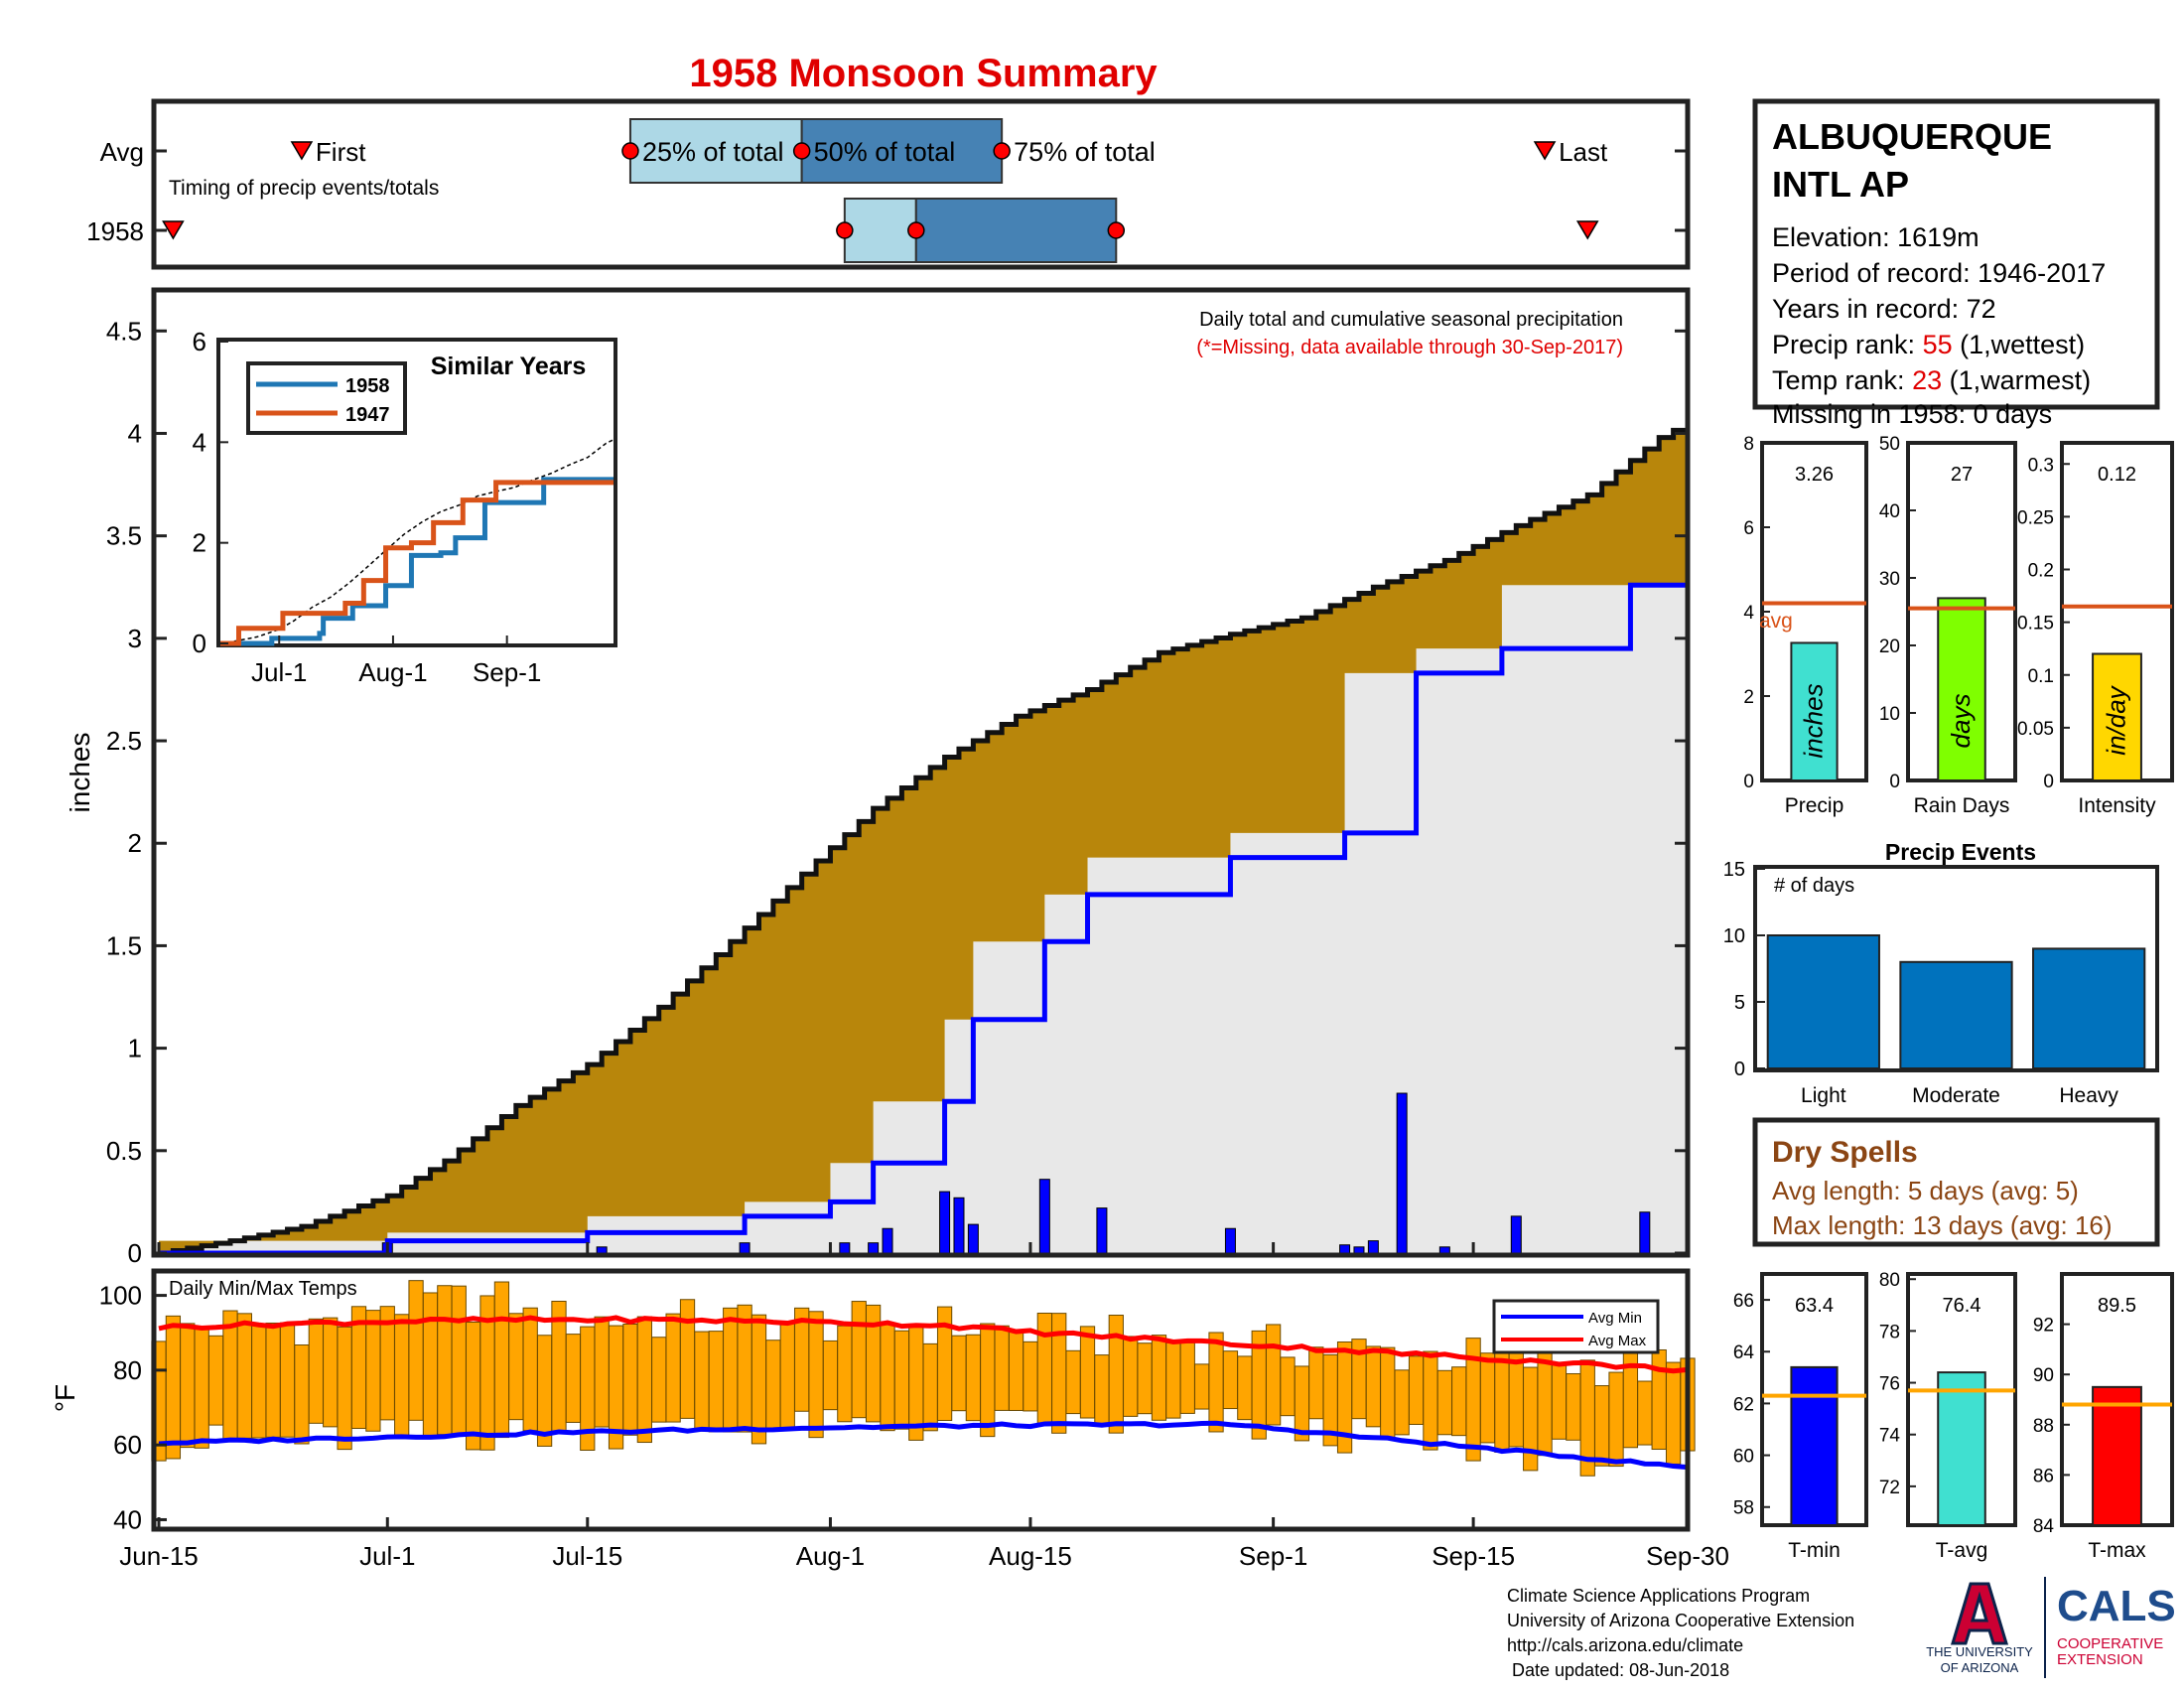 This screenshot has width=2184, height=1693. Describe the element at coordinates (1980, 1667) in the screenshot. I see `ua-logo-line2: OF ARIZONA` at that location.